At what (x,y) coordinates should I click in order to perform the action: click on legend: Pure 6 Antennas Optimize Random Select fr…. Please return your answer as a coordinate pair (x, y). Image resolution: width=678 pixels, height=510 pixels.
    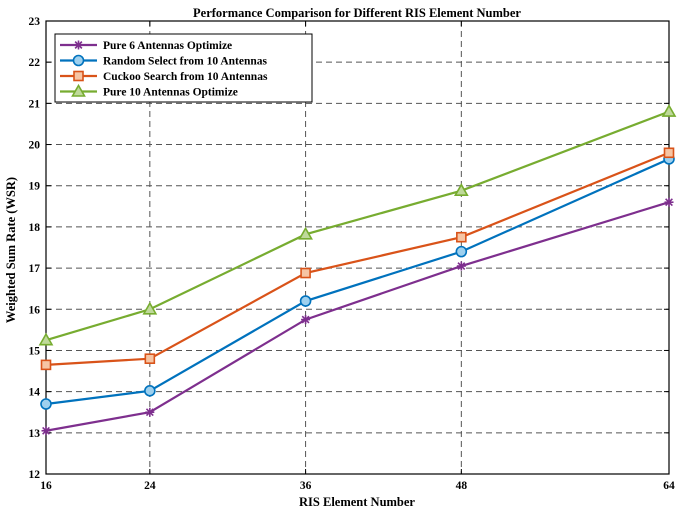
    Looking at the image, I should click on (183, 68).